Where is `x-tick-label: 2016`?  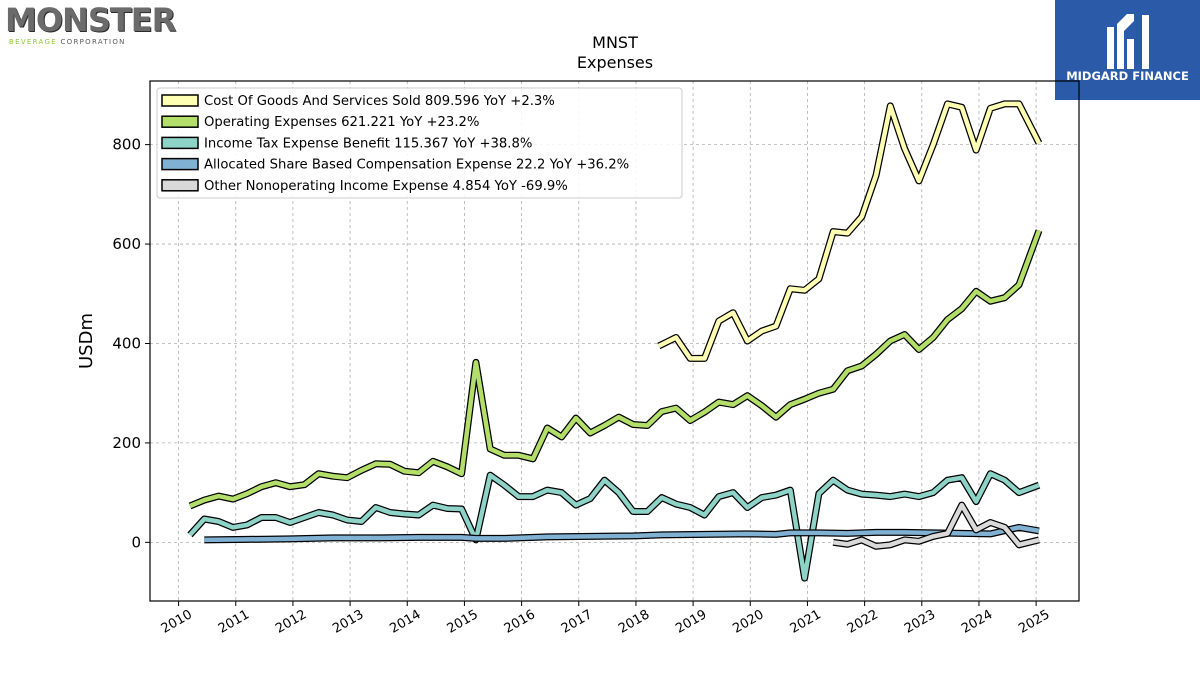 x-tick-label: 2016 is located at coordinates (520, 622).